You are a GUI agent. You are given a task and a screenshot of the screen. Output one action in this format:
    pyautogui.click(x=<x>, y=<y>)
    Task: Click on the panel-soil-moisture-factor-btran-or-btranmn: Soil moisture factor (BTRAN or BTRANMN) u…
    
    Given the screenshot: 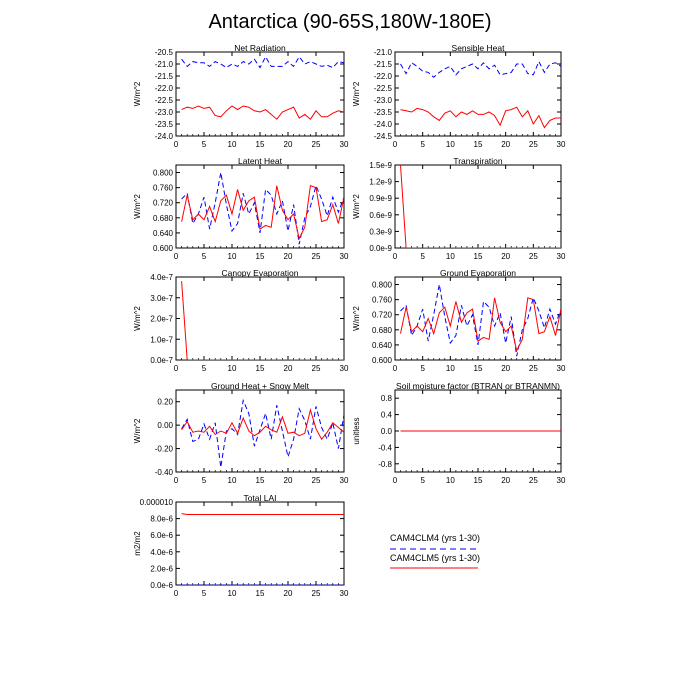 What is the action you would take?
    pyautogui.click(x=459, y=433)
    